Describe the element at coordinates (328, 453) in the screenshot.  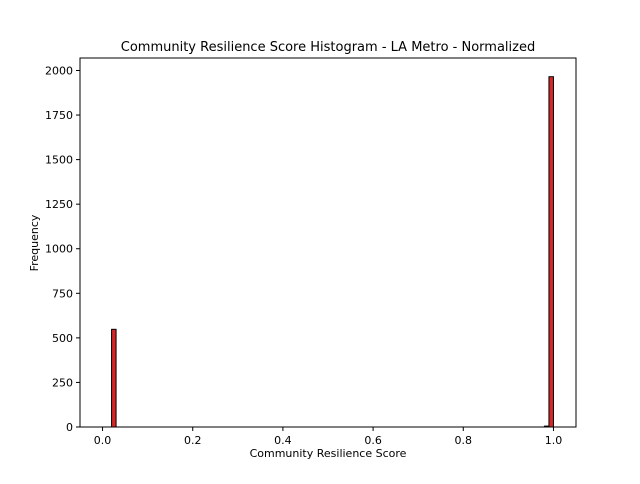
I see `x-axis-label: Community Resilience Score` at that location.